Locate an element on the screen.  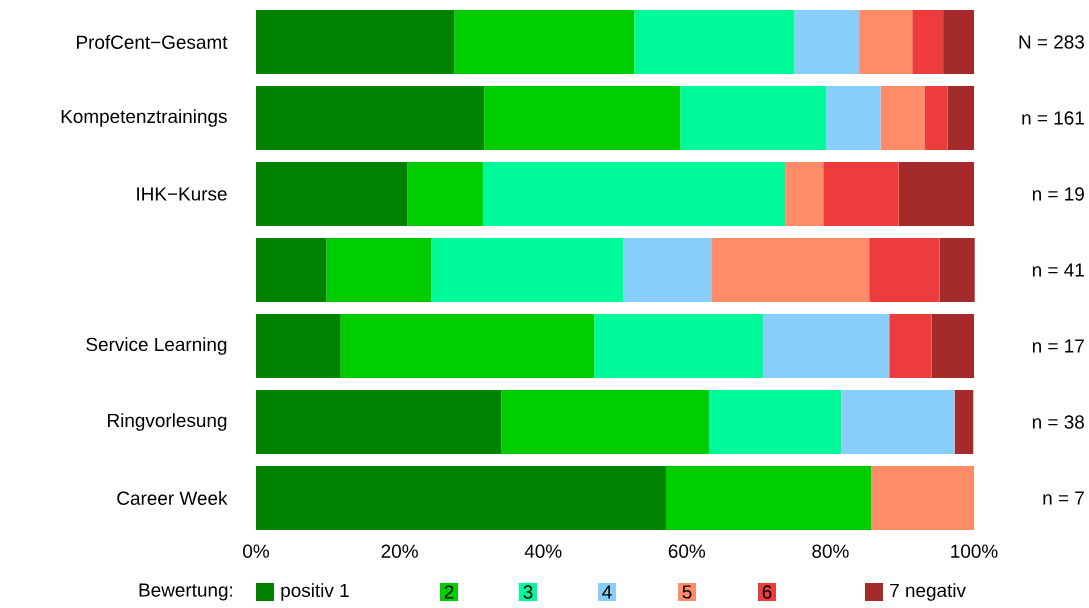
x-tick-label: 80% is located at coordinates (830, 551).